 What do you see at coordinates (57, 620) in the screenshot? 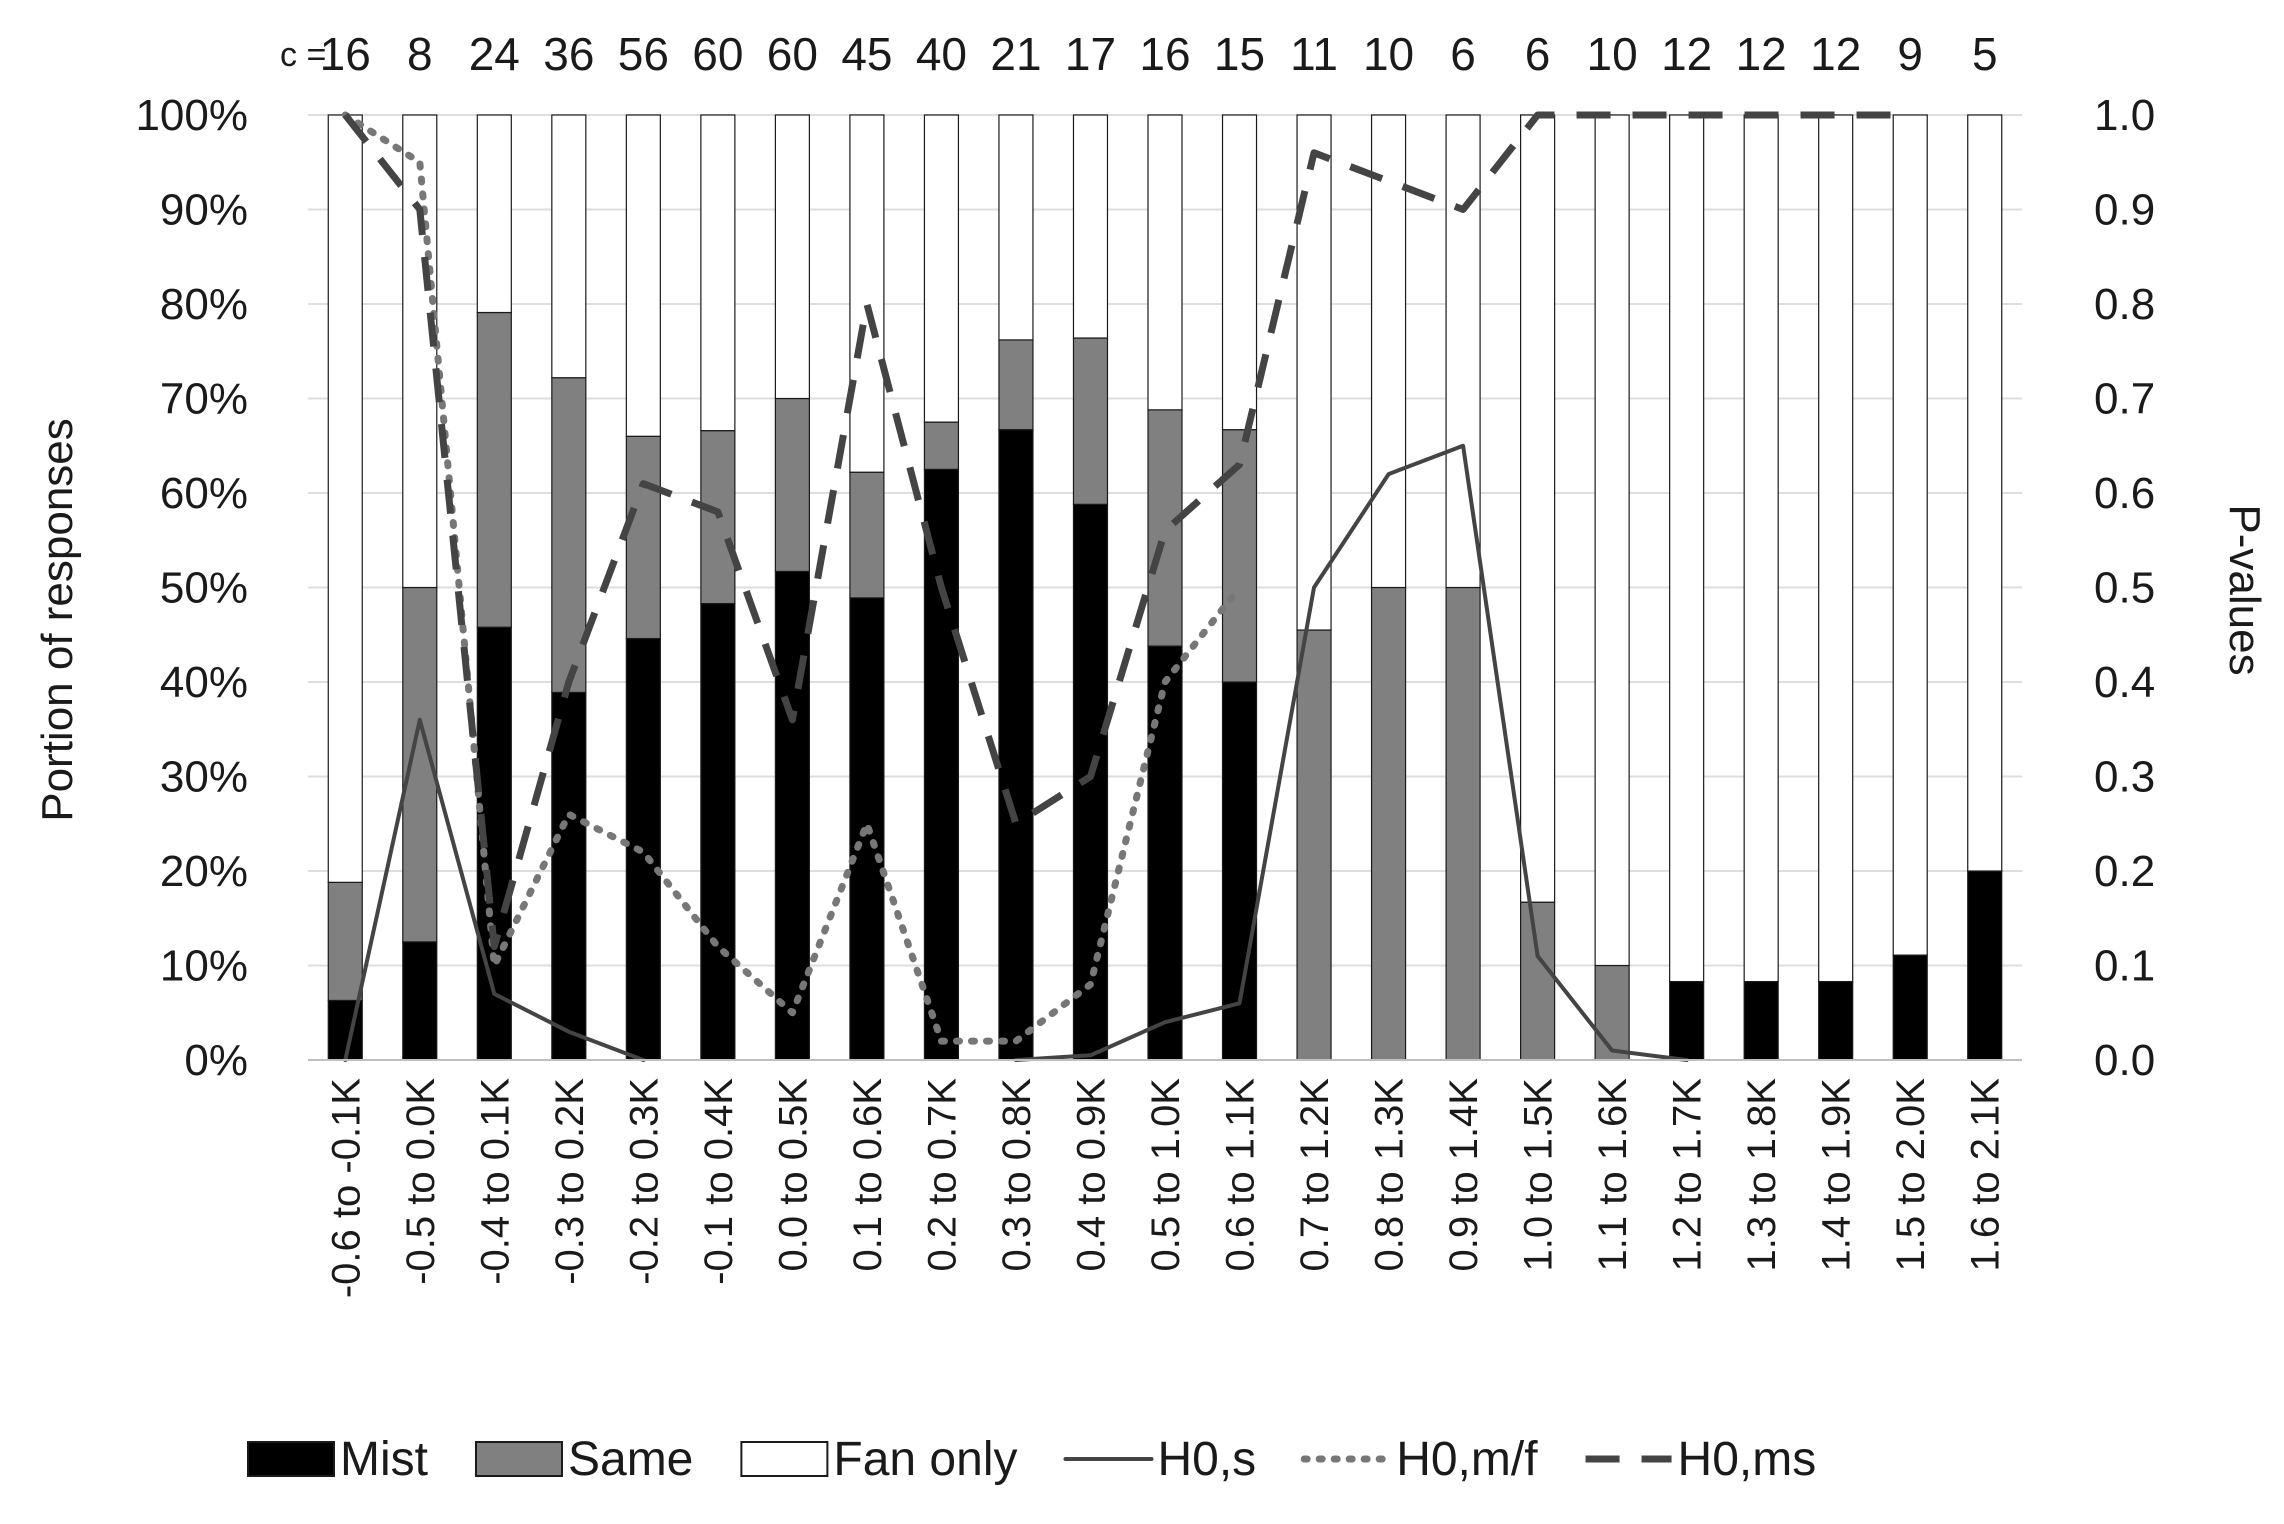
I see `y-axis-label: Portion of responses` at bounding box center [57, 620].